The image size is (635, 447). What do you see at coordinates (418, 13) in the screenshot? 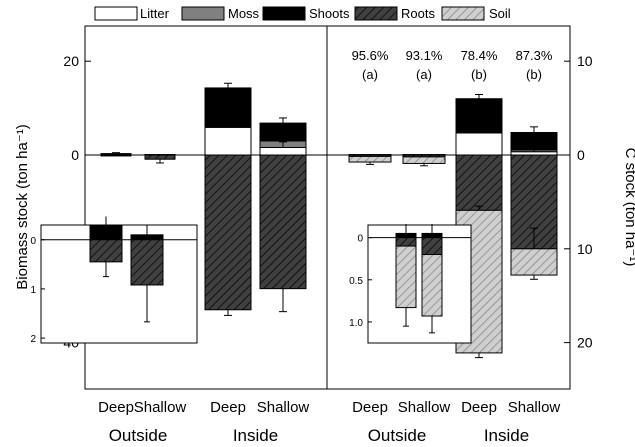
I see `legend-label: Roots` at bounding box center [418, 13].